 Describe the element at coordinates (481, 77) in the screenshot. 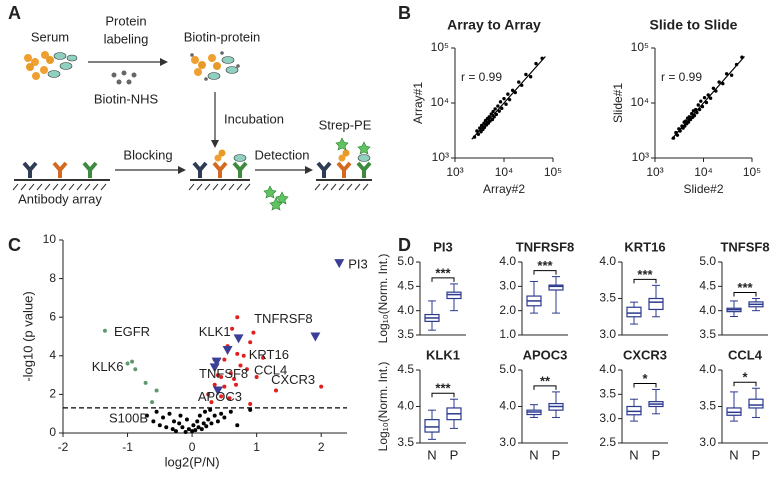

I see `annotation: r = 0.99` at that location.